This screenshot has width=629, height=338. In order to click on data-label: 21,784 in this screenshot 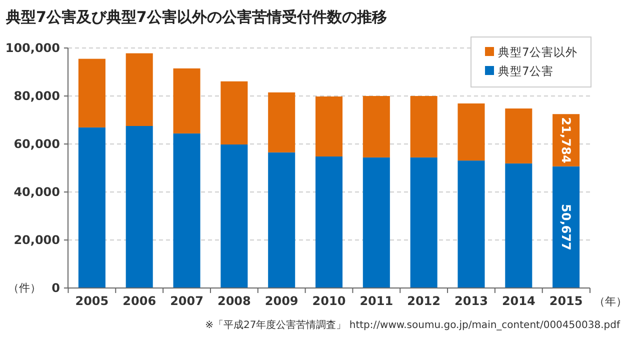, I will do `click(566, 140)`.